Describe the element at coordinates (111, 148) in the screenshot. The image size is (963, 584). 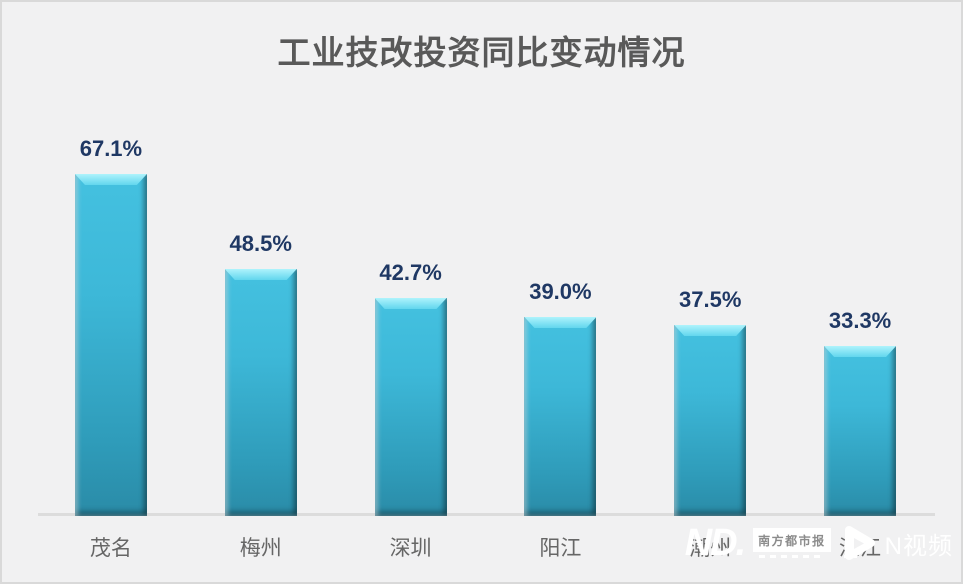
I see `bar-value-label: 67.1%` at that location.